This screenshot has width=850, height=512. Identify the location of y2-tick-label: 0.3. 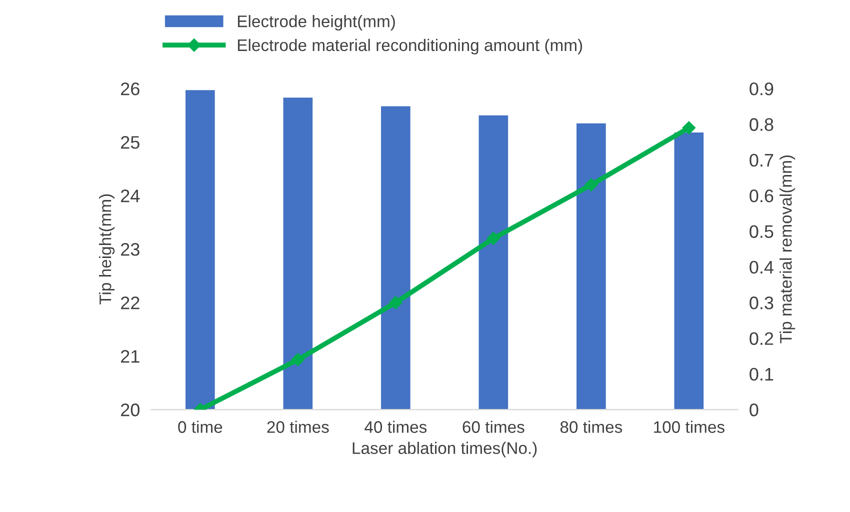
(762, 303).